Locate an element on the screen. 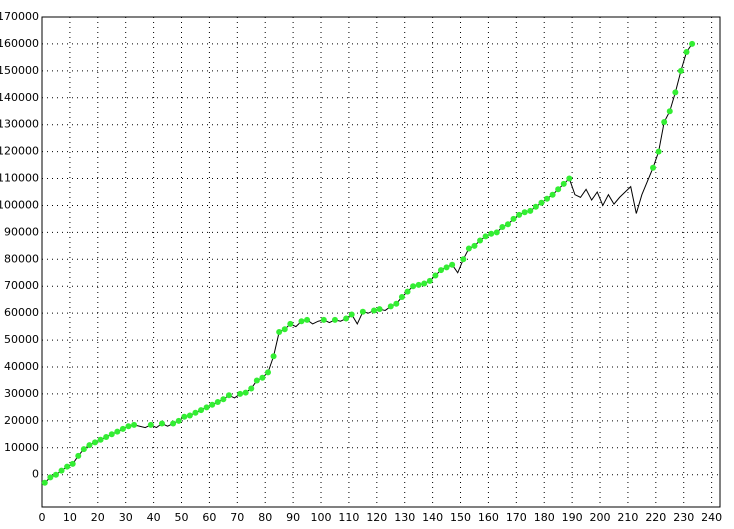 The image size is (734, 529). x-tick-label: 30 is located at coordinates (126, 517).